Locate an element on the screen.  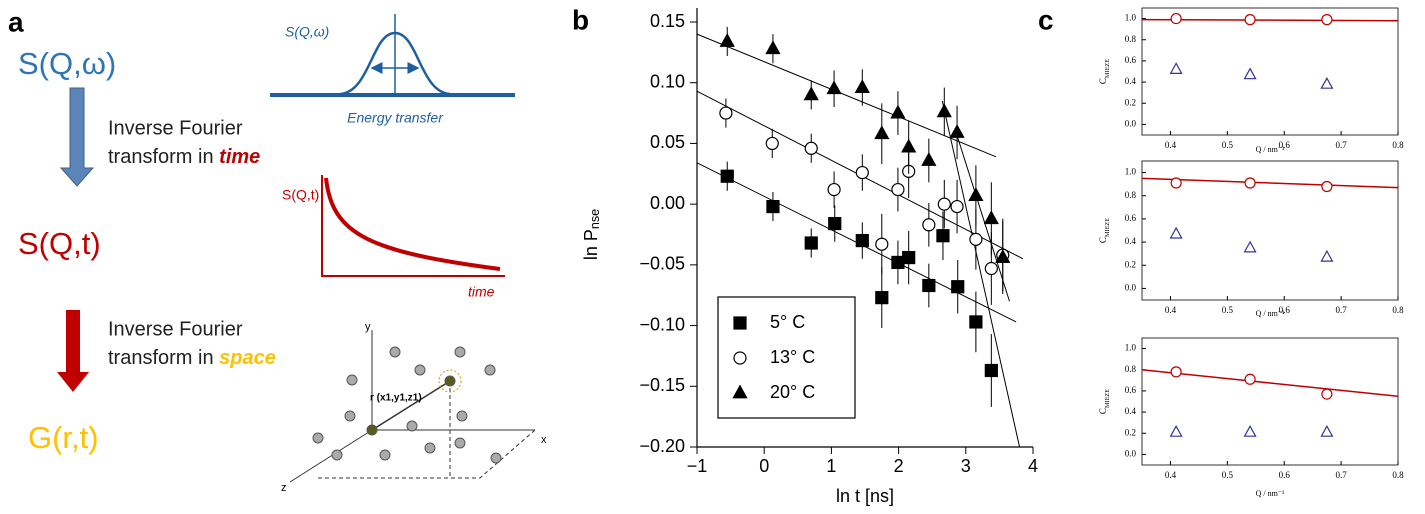
y-tick-label: −0.20 is located at coordinates (662, 446).